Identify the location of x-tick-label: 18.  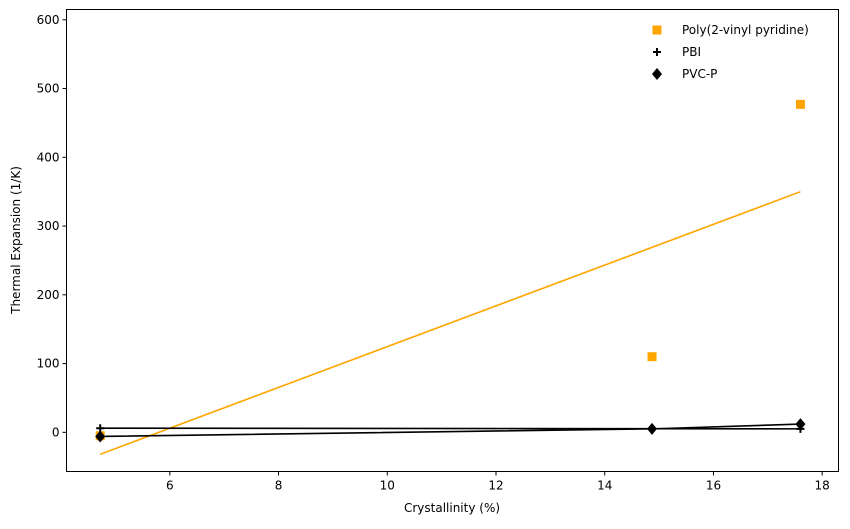
(822, 486).